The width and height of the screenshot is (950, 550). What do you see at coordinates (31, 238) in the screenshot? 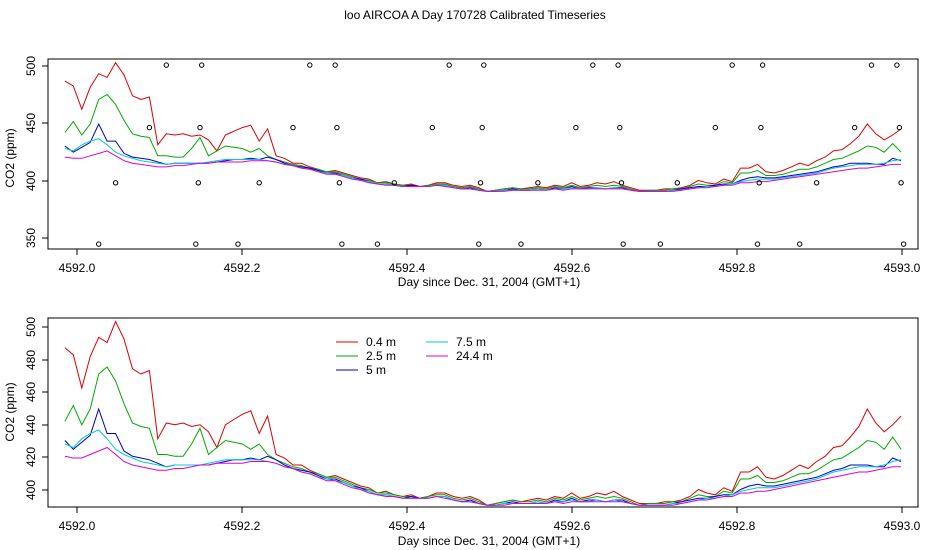
I see `top-y-tick-label: 350` at bounding box center [31, 238].